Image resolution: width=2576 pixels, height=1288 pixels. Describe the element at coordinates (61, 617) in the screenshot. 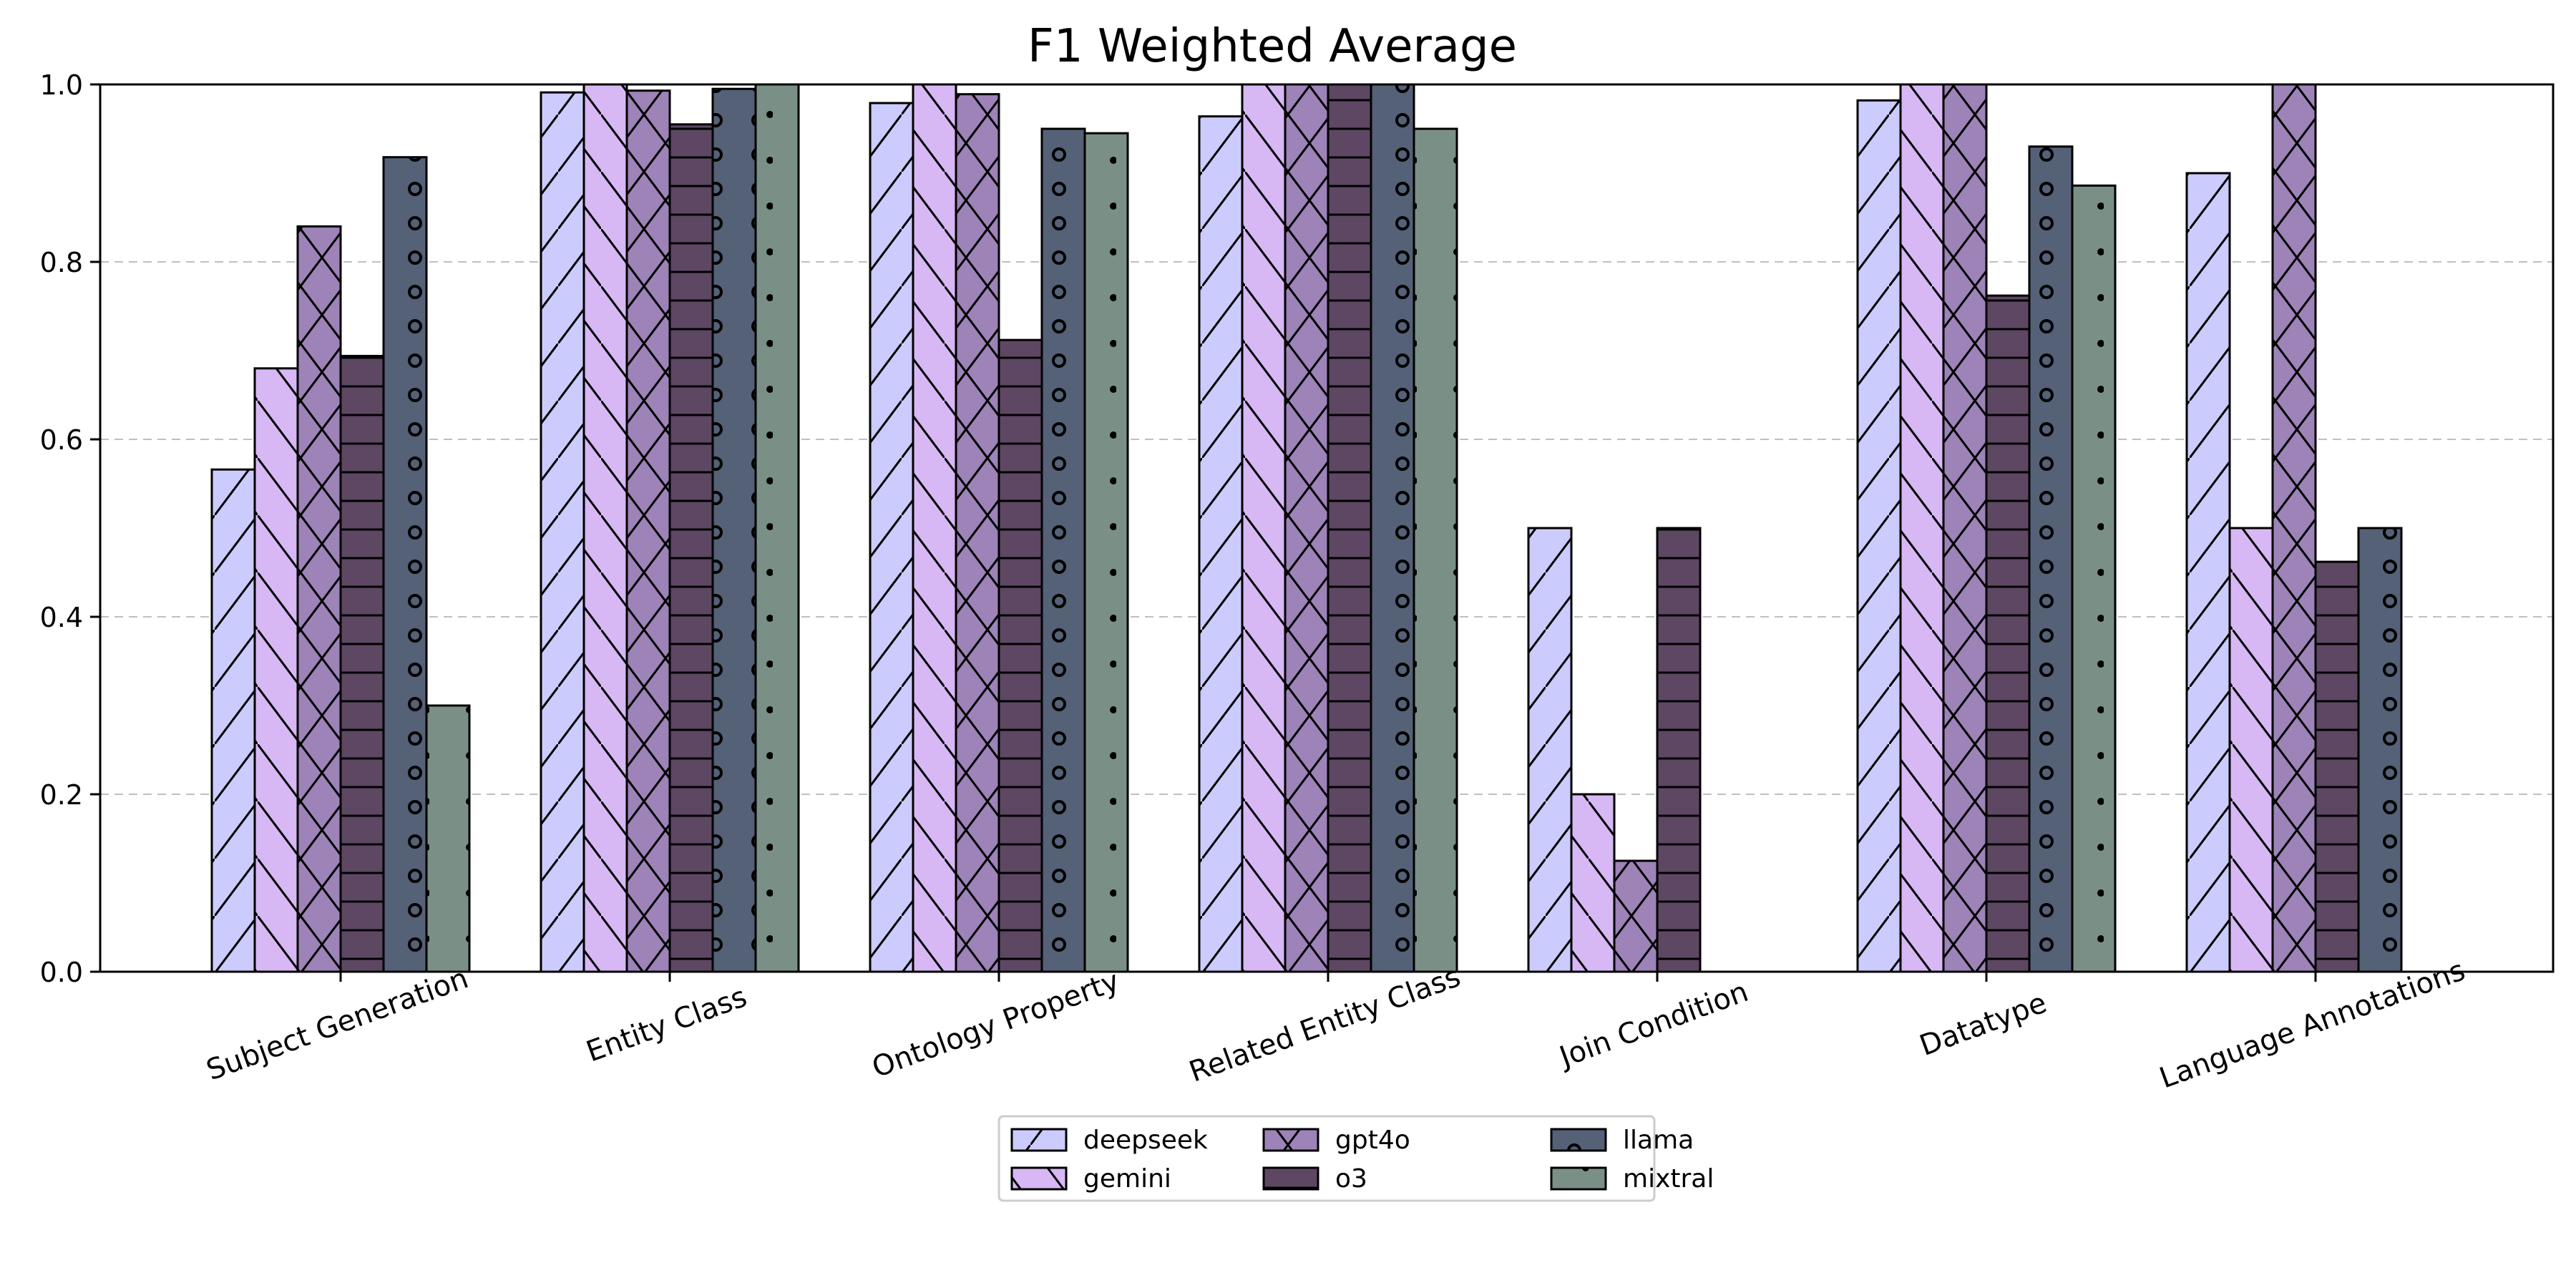

I see `y-tick-label: 0.4` at that location.